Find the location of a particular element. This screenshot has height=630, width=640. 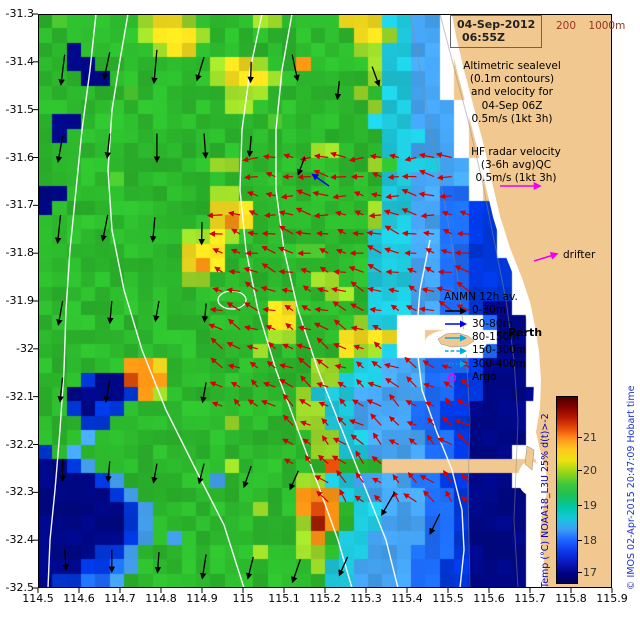

lat-tick-label: -31.9 is located at coordinates (19, 300).